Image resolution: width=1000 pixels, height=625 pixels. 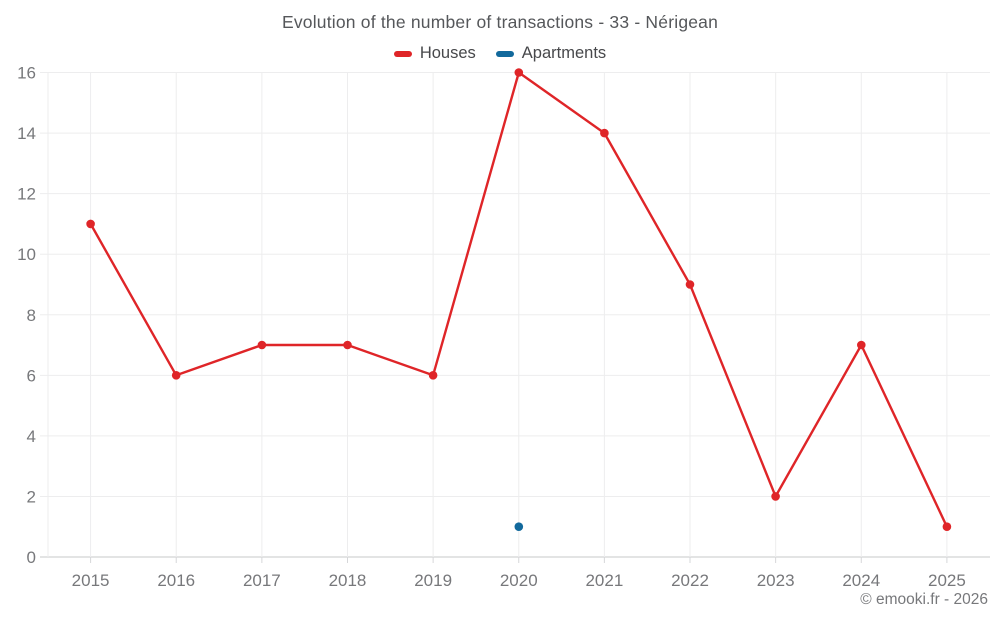 I want to click on legend-item-houses: Houses, so click(x=434, y=53).